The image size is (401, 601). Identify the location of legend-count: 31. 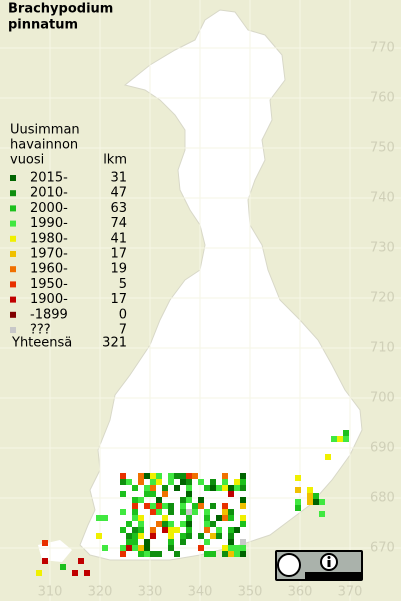
(118, 178).